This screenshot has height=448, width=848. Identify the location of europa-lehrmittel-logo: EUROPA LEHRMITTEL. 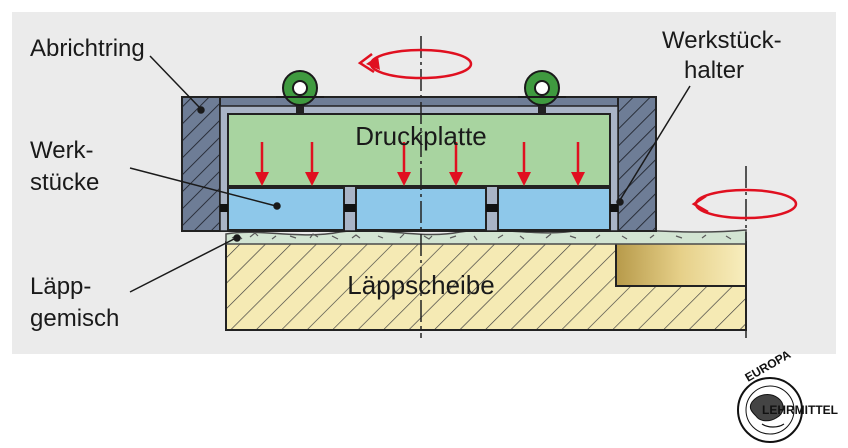
(787, 395).